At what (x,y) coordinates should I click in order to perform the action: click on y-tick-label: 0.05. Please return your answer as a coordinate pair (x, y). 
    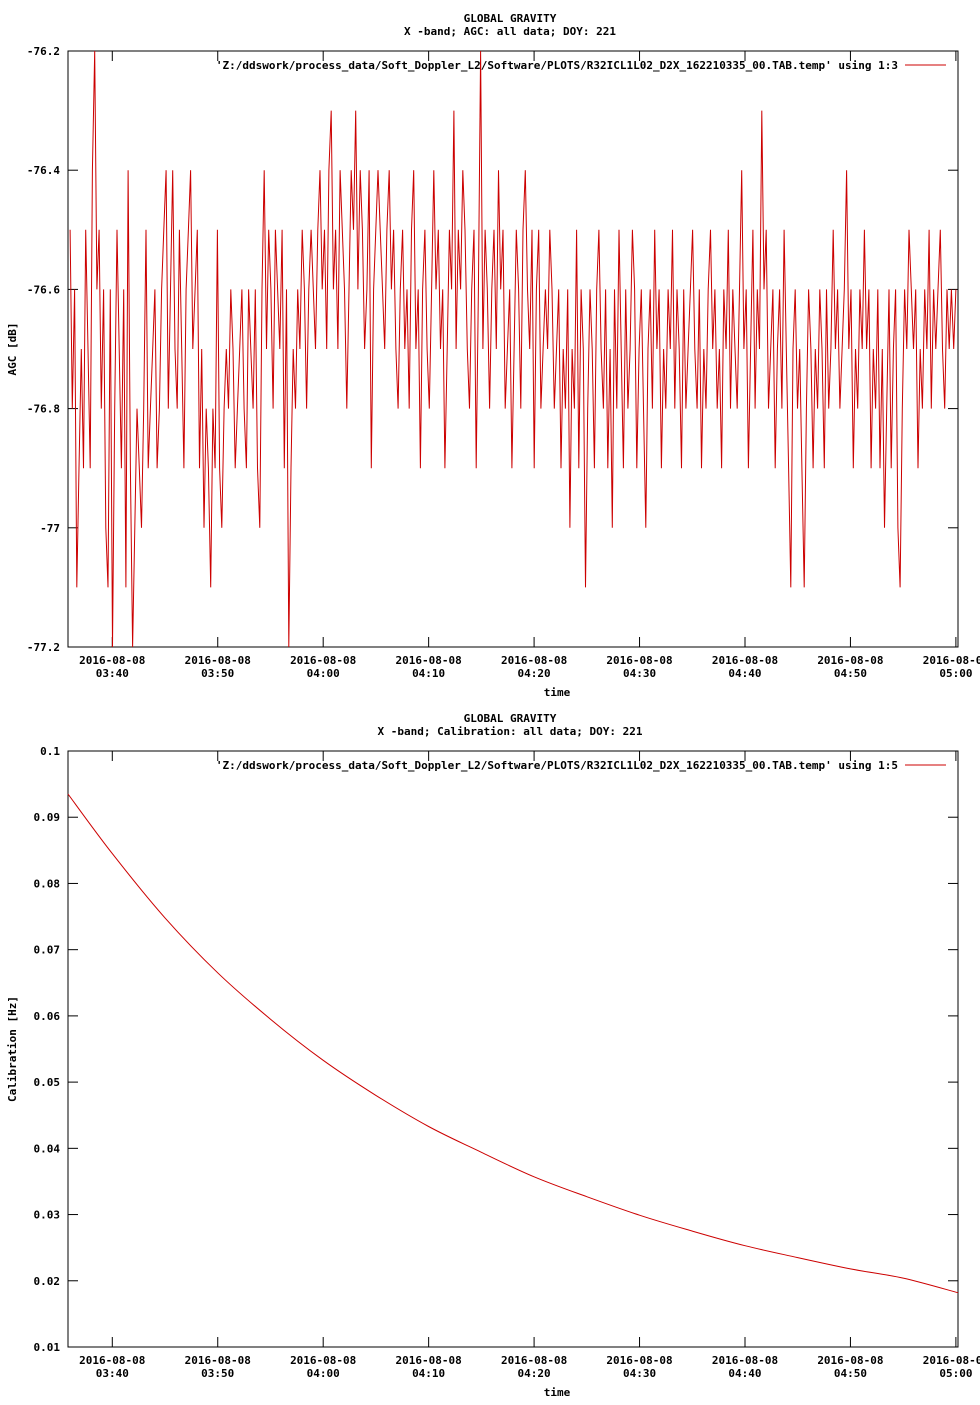
    Looking at the image, I should click on (47, 1082).